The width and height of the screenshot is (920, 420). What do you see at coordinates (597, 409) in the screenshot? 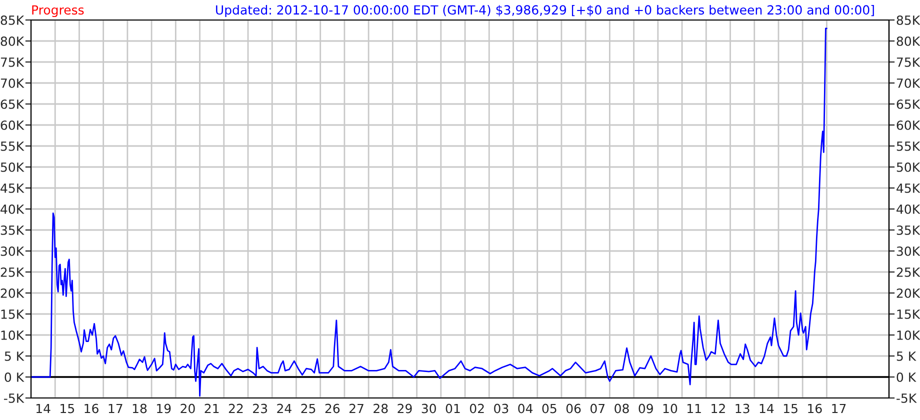
I see `x-tick-label: 07` at bounding box center [597, 409].